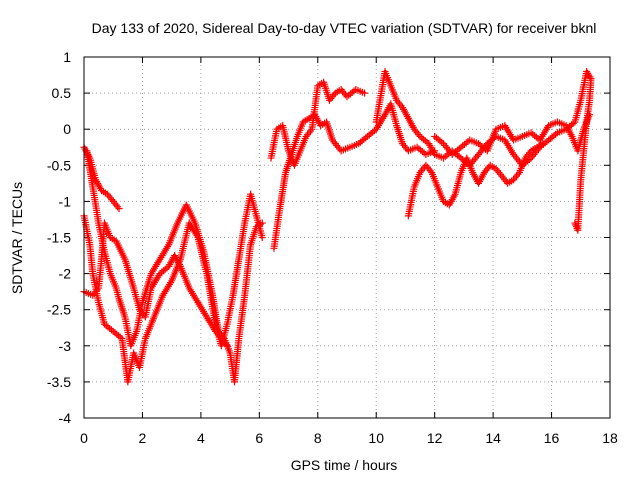 This screenshot has width=640, height=480. I want to click on x-tick-label: 6, so click(259, 438).